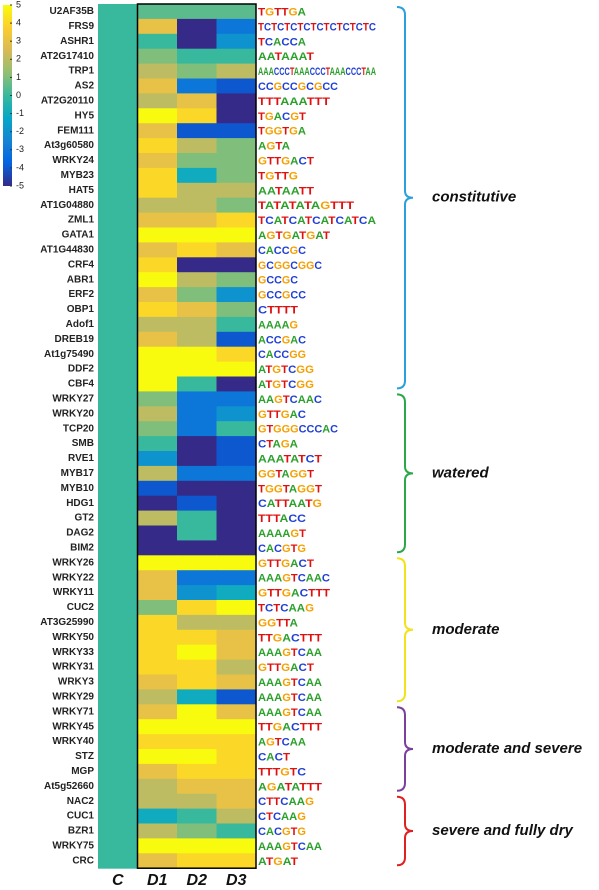 Image resolution: width=599 pixels, height=890 pixels. I want to click on gene-label: ABR1, so click(81, 279).